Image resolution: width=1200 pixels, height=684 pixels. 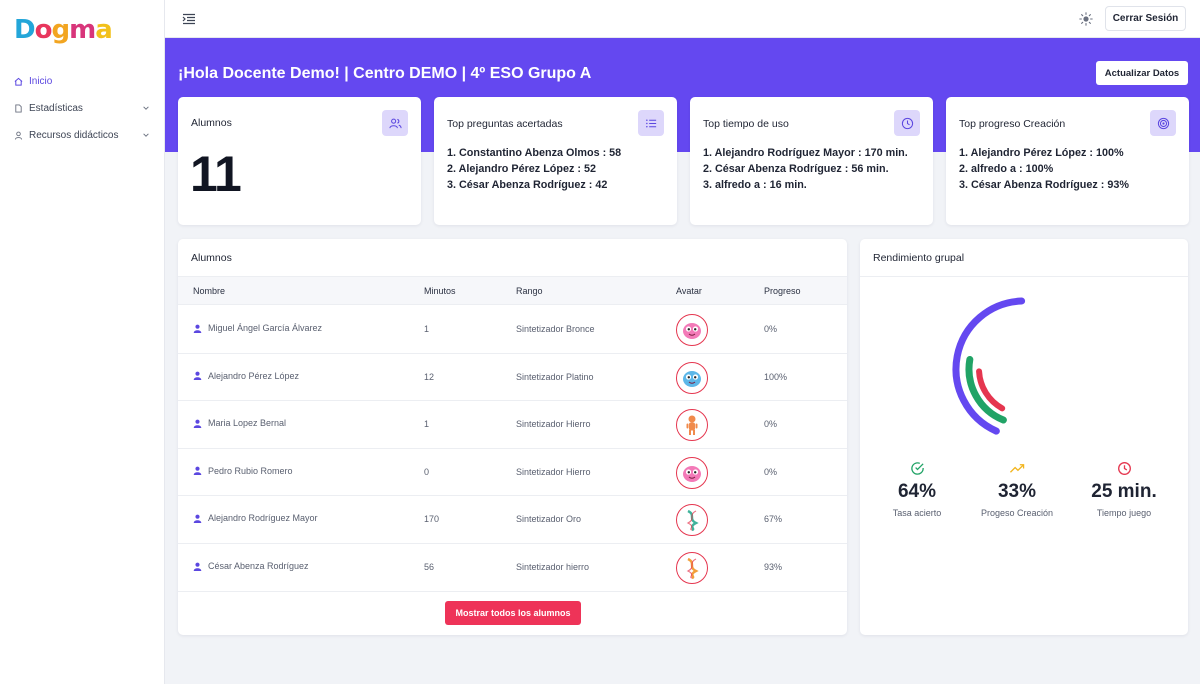 I want to click on table-row: Pedro Rubio Romero 0 Sintetizador Hierro 0%, so click(x=512, y=473).